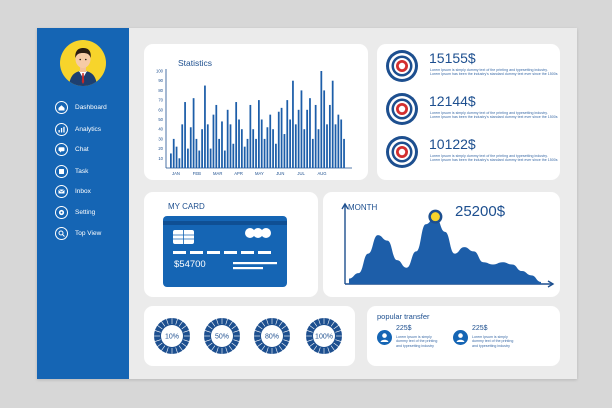 The height and width of the screenshot is (408, 612). What do you see at coordinates (345, 206) in the screenshot?
I see `y-axis-arrow` at bounding box center [345, 206].